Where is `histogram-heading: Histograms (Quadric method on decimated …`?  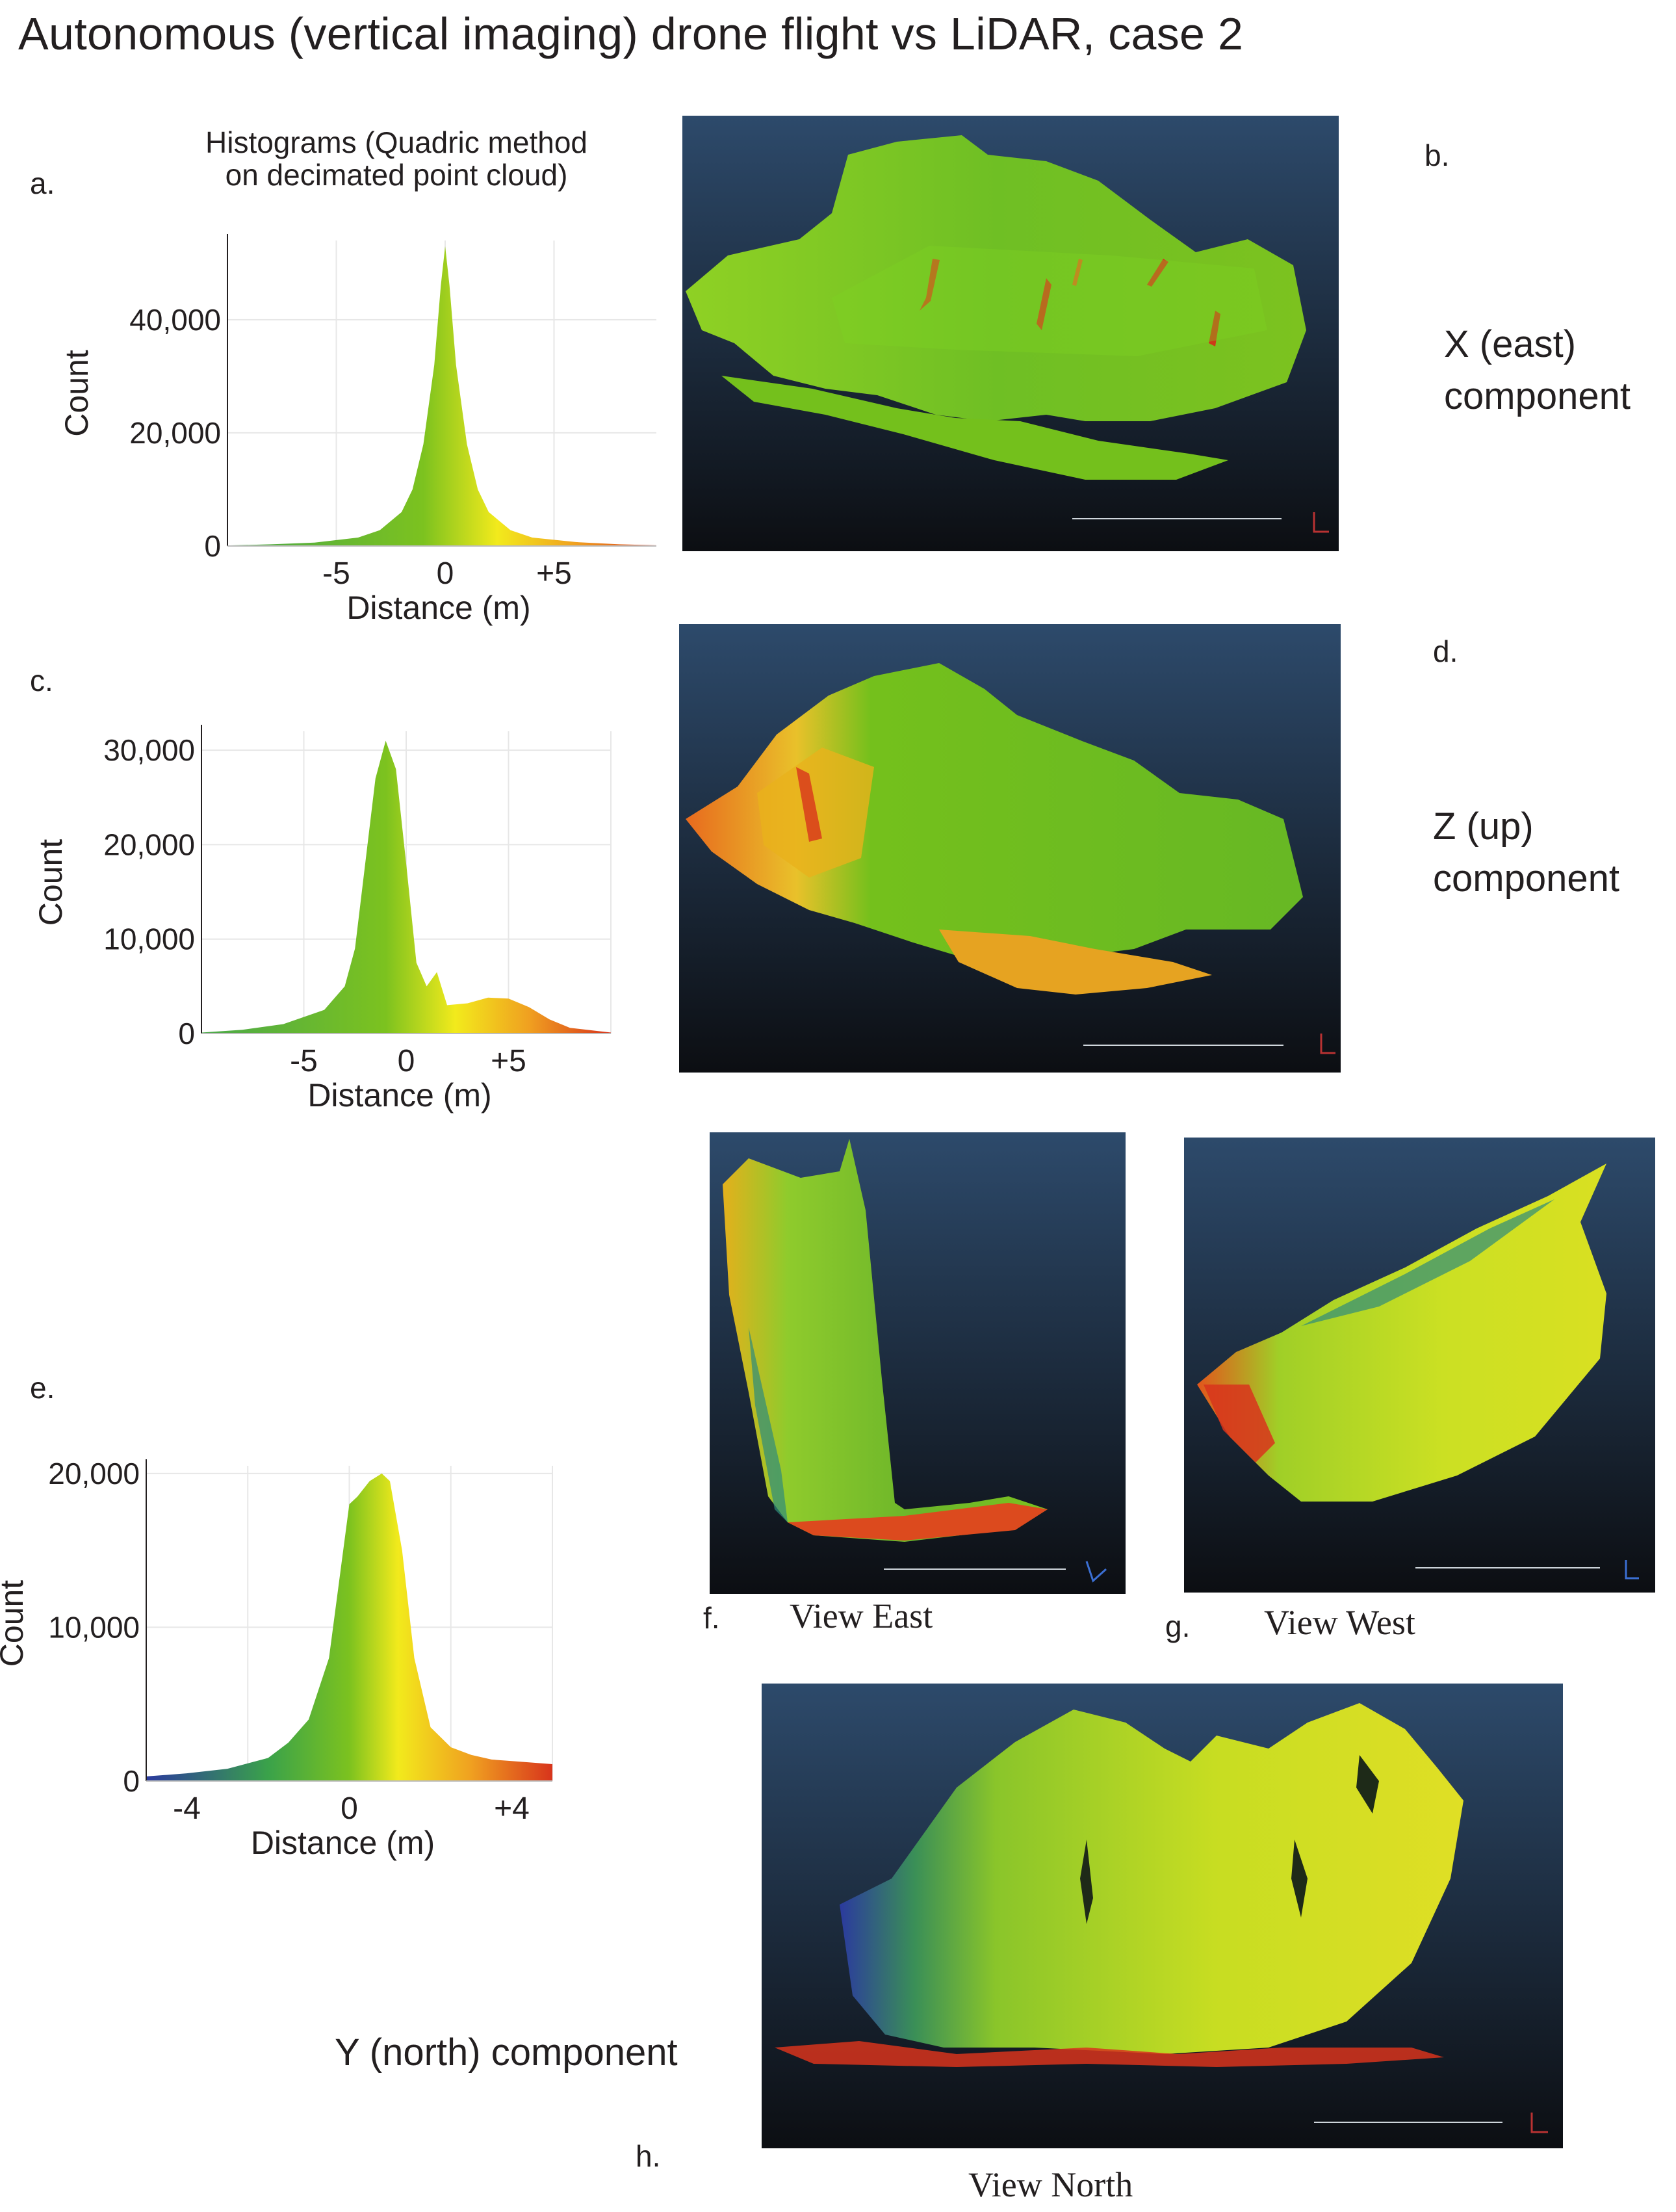 histogram-heading: Histograms (Quadric method on decimated … is located at coordinates (396, 158).